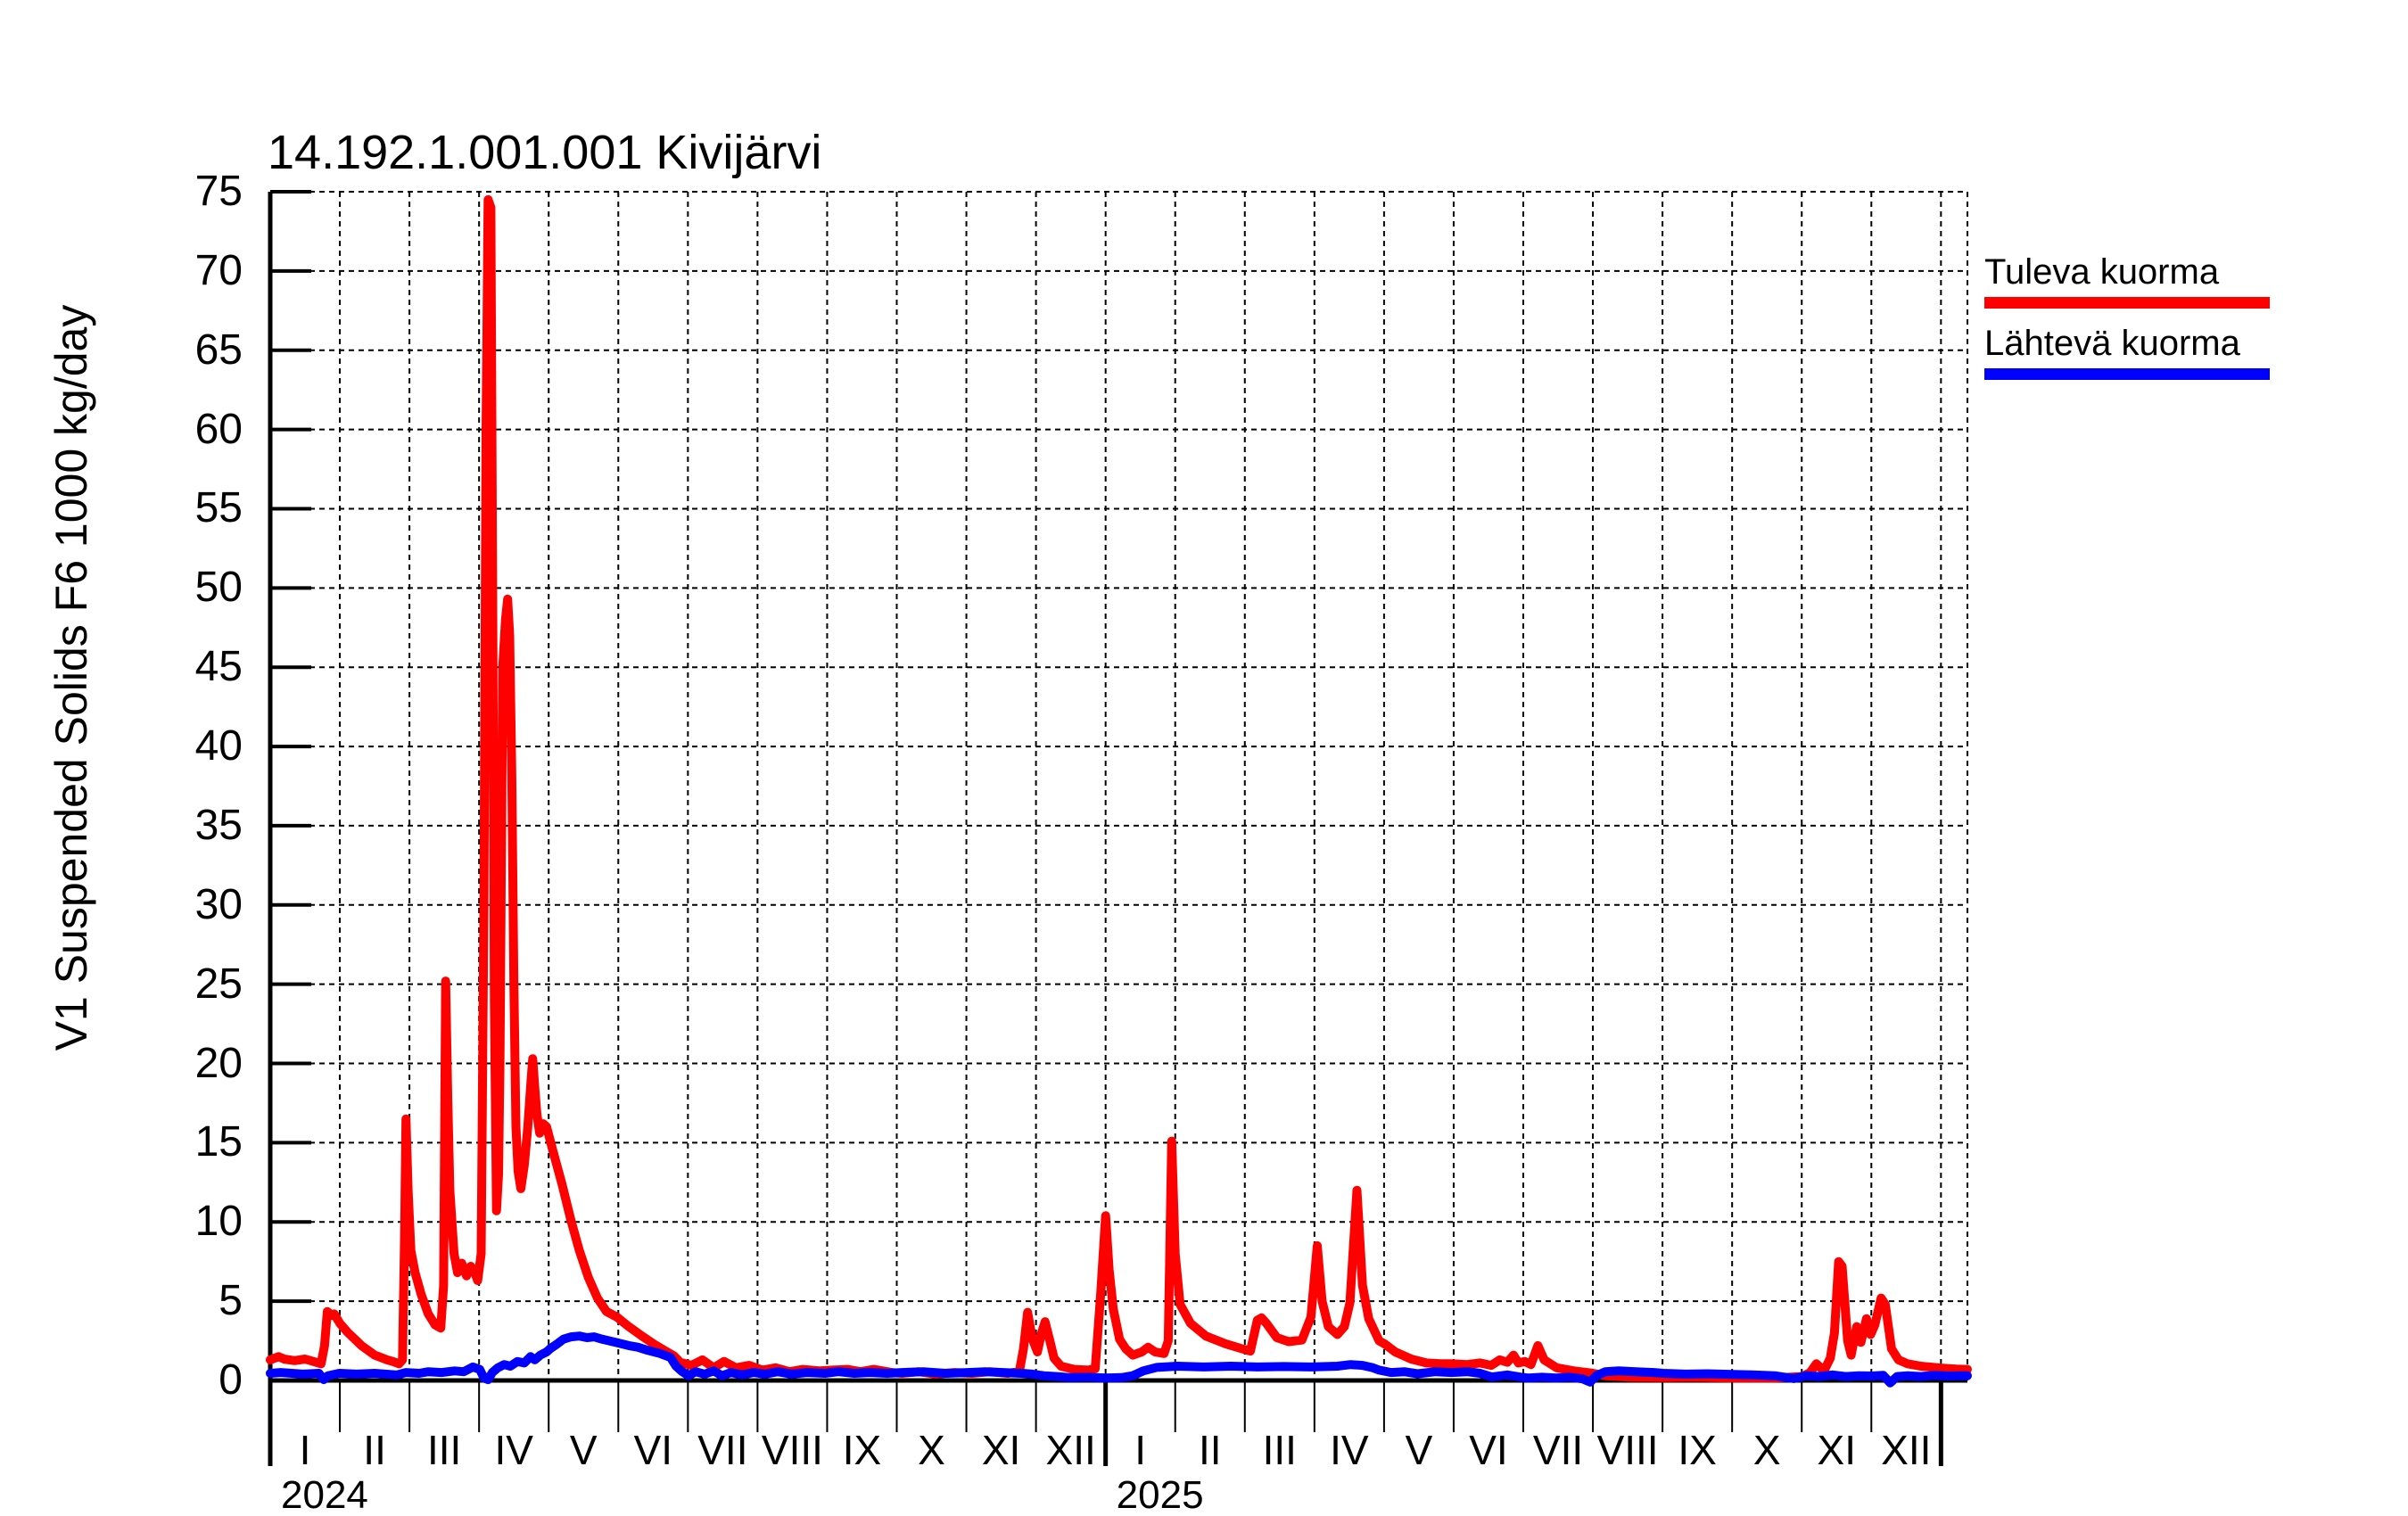  I want to click on y-tick-label: 0, so click(231, 1380).